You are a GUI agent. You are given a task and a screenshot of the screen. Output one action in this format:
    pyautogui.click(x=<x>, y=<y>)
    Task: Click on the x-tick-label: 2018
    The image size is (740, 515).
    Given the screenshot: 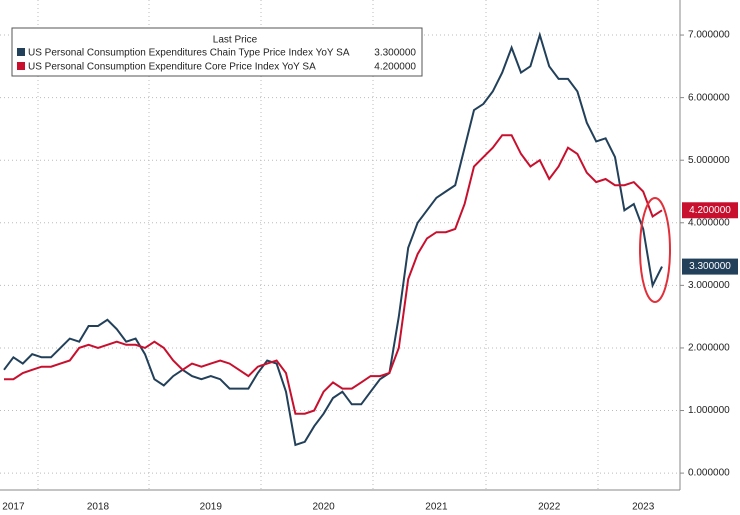 What is the action you would take?
    pyautogui.click(x=98, y=507)
    